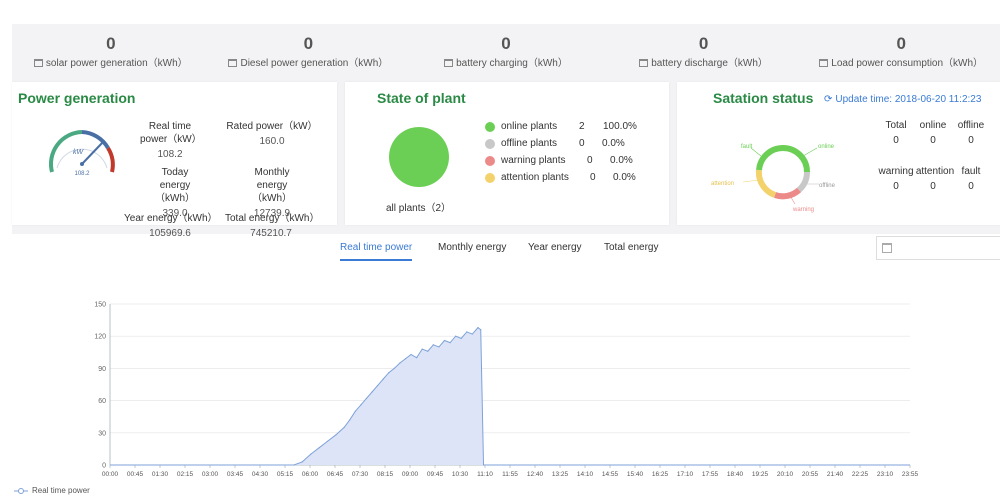  What do you see at coordinates (864, 99) in the screenshot?
I see `update-label: Update time:` at bounding box center [864, 99].